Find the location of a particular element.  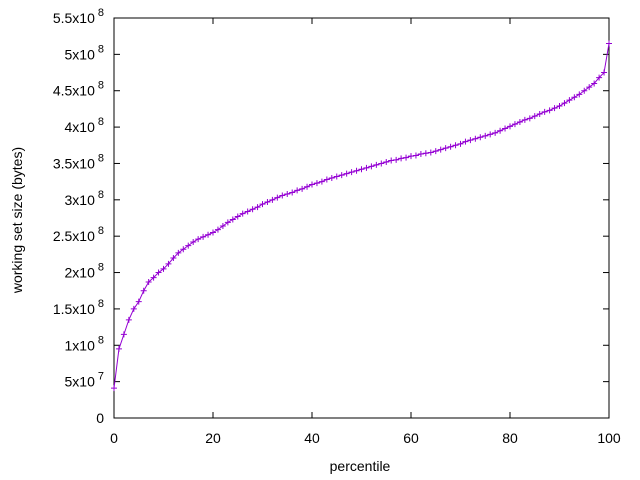

x-tick-label: 40 is located at coordinates (312, 438).